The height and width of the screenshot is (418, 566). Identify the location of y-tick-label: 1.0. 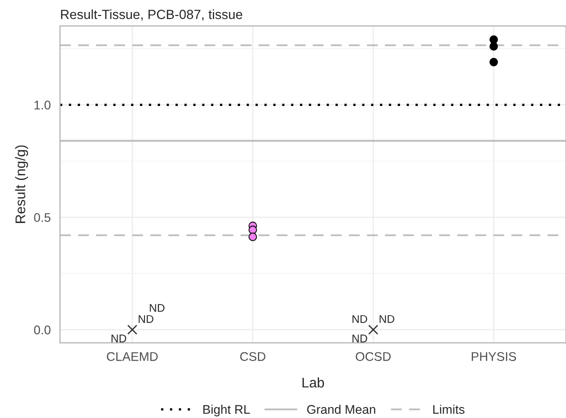
(42, 105).